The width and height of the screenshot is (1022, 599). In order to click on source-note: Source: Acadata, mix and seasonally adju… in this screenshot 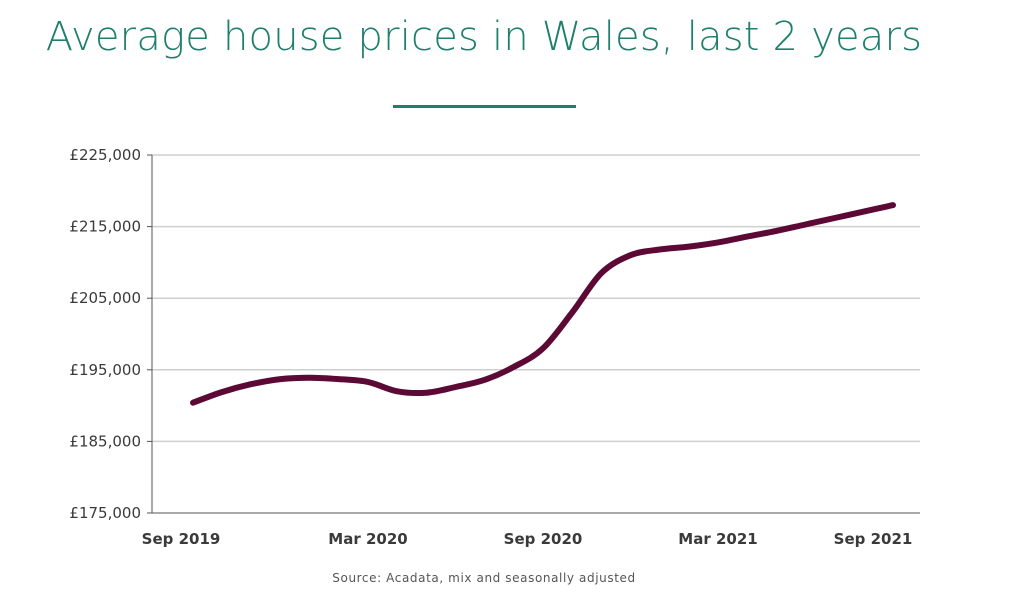, I will do `click(484, 578)`.